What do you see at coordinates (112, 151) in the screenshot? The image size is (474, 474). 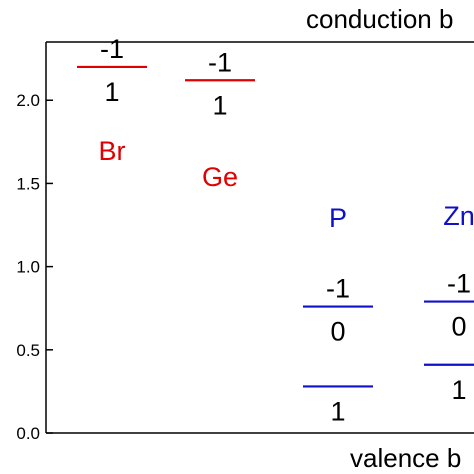 I see `element-label: Br` at bounding box center [112, 151].